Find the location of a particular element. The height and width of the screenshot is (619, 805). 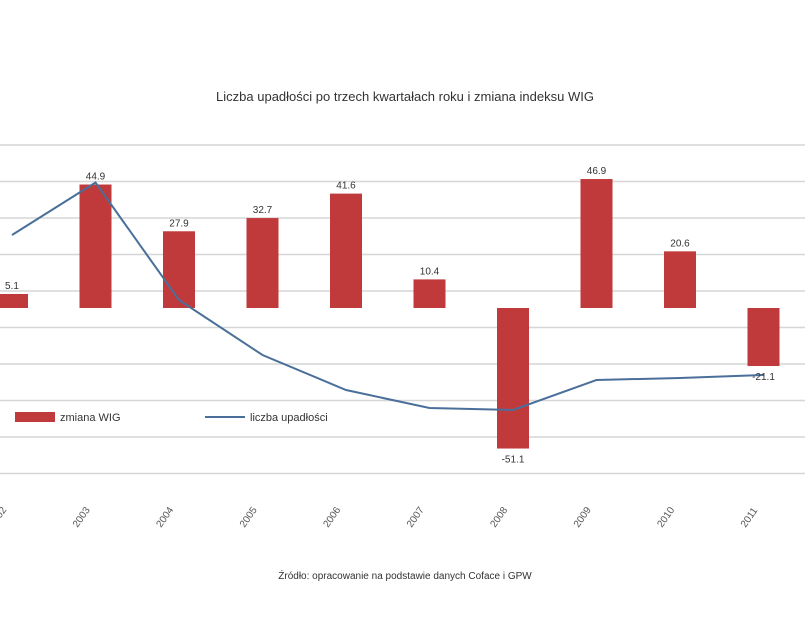

data-label: 5.1 is located at coordinates (12, 286).